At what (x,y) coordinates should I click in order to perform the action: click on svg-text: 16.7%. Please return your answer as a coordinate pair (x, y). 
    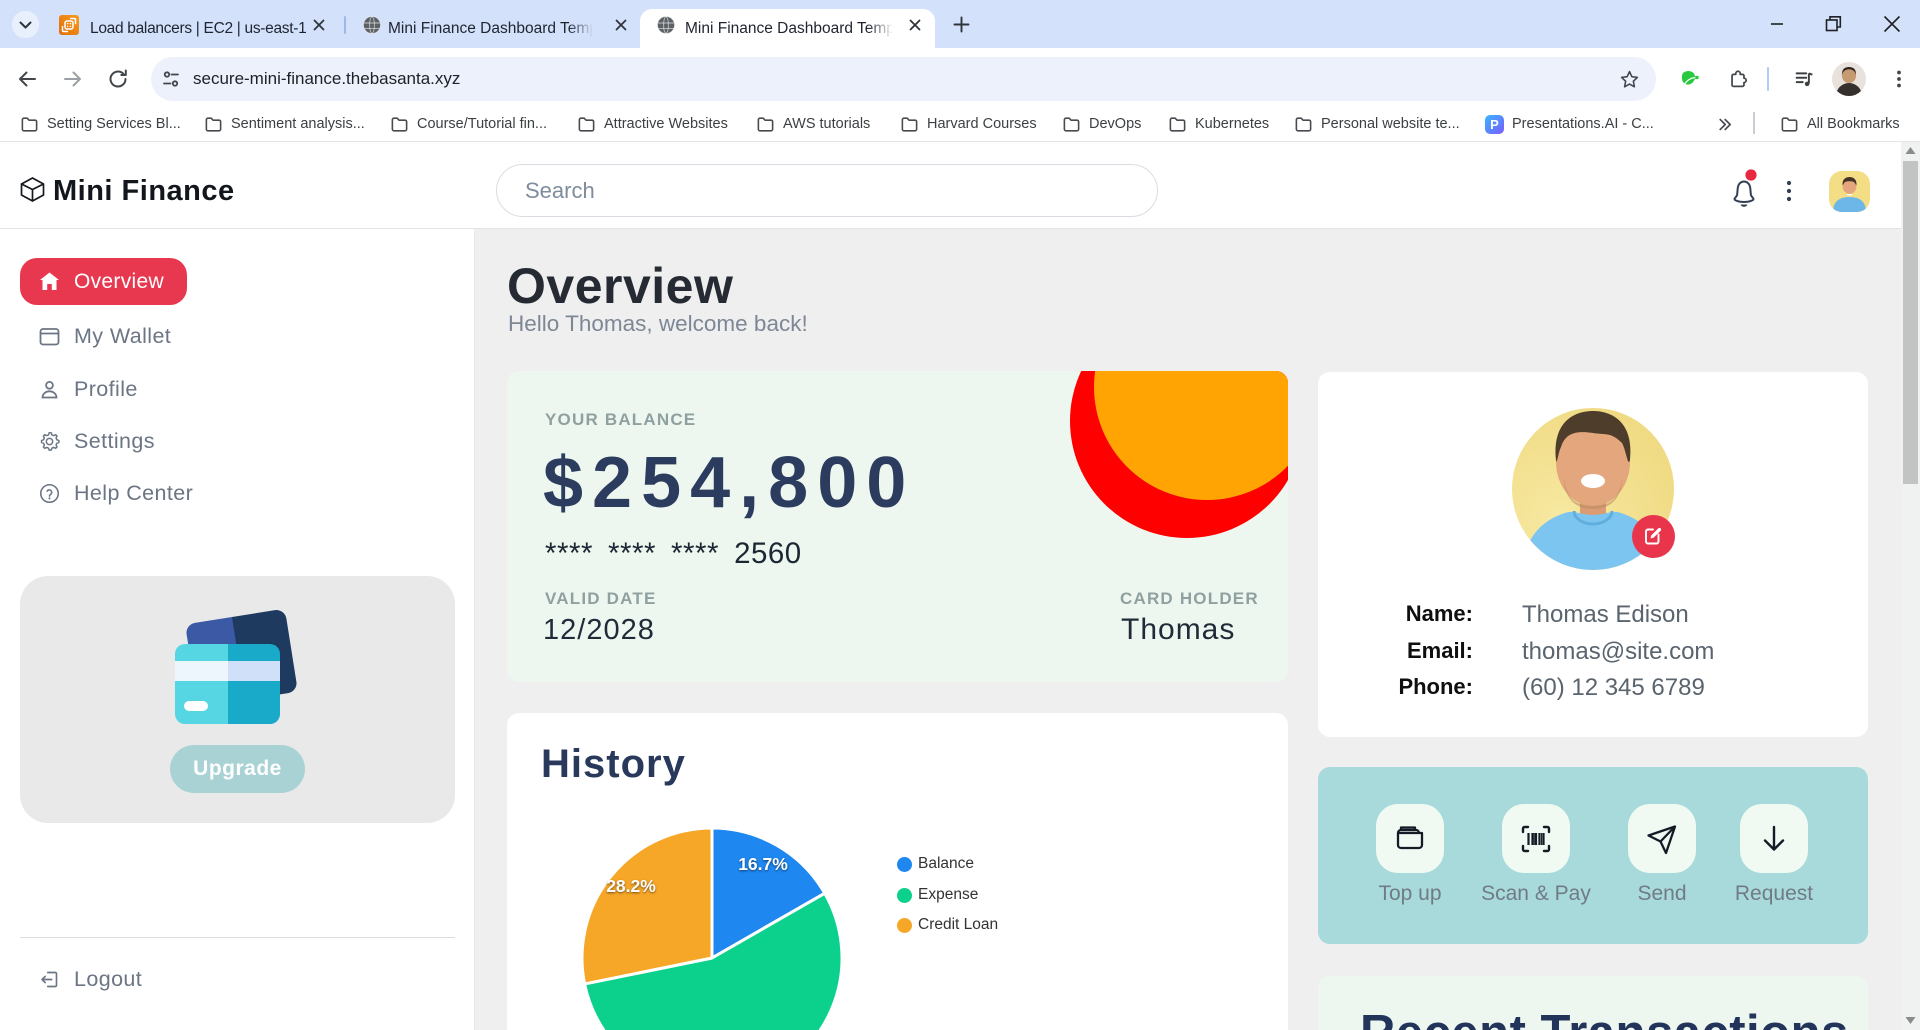
    Looking at the image, I should click on (763, 864).